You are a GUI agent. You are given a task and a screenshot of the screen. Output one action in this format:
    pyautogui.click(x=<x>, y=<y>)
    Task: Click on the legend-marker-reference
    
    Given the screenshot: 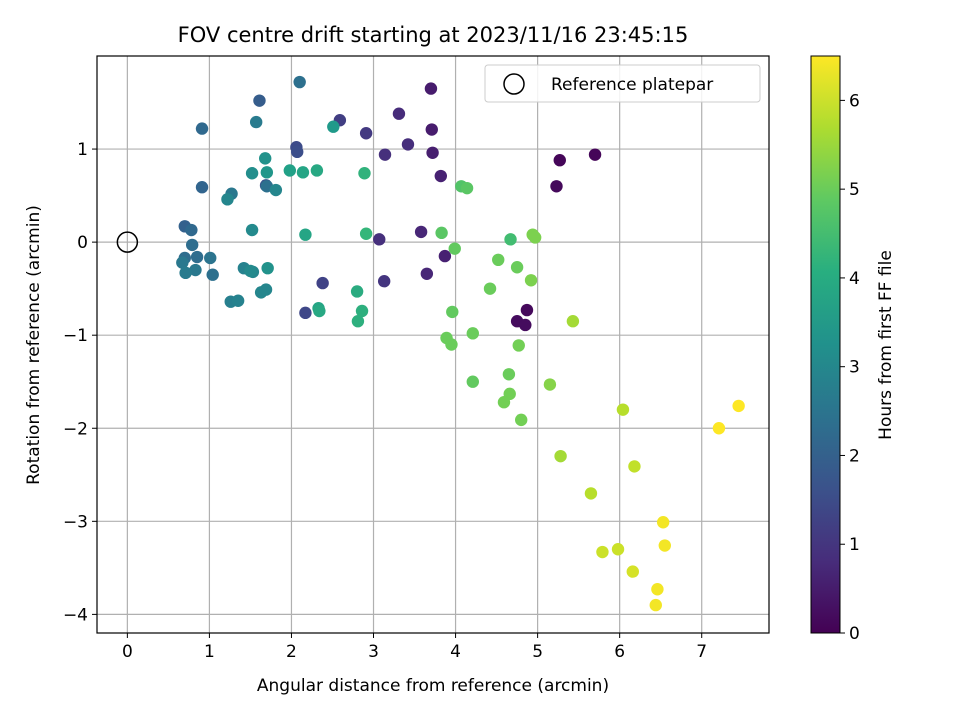 What is the action you would take?
    pyautogui.click(x=514, y=84)
    